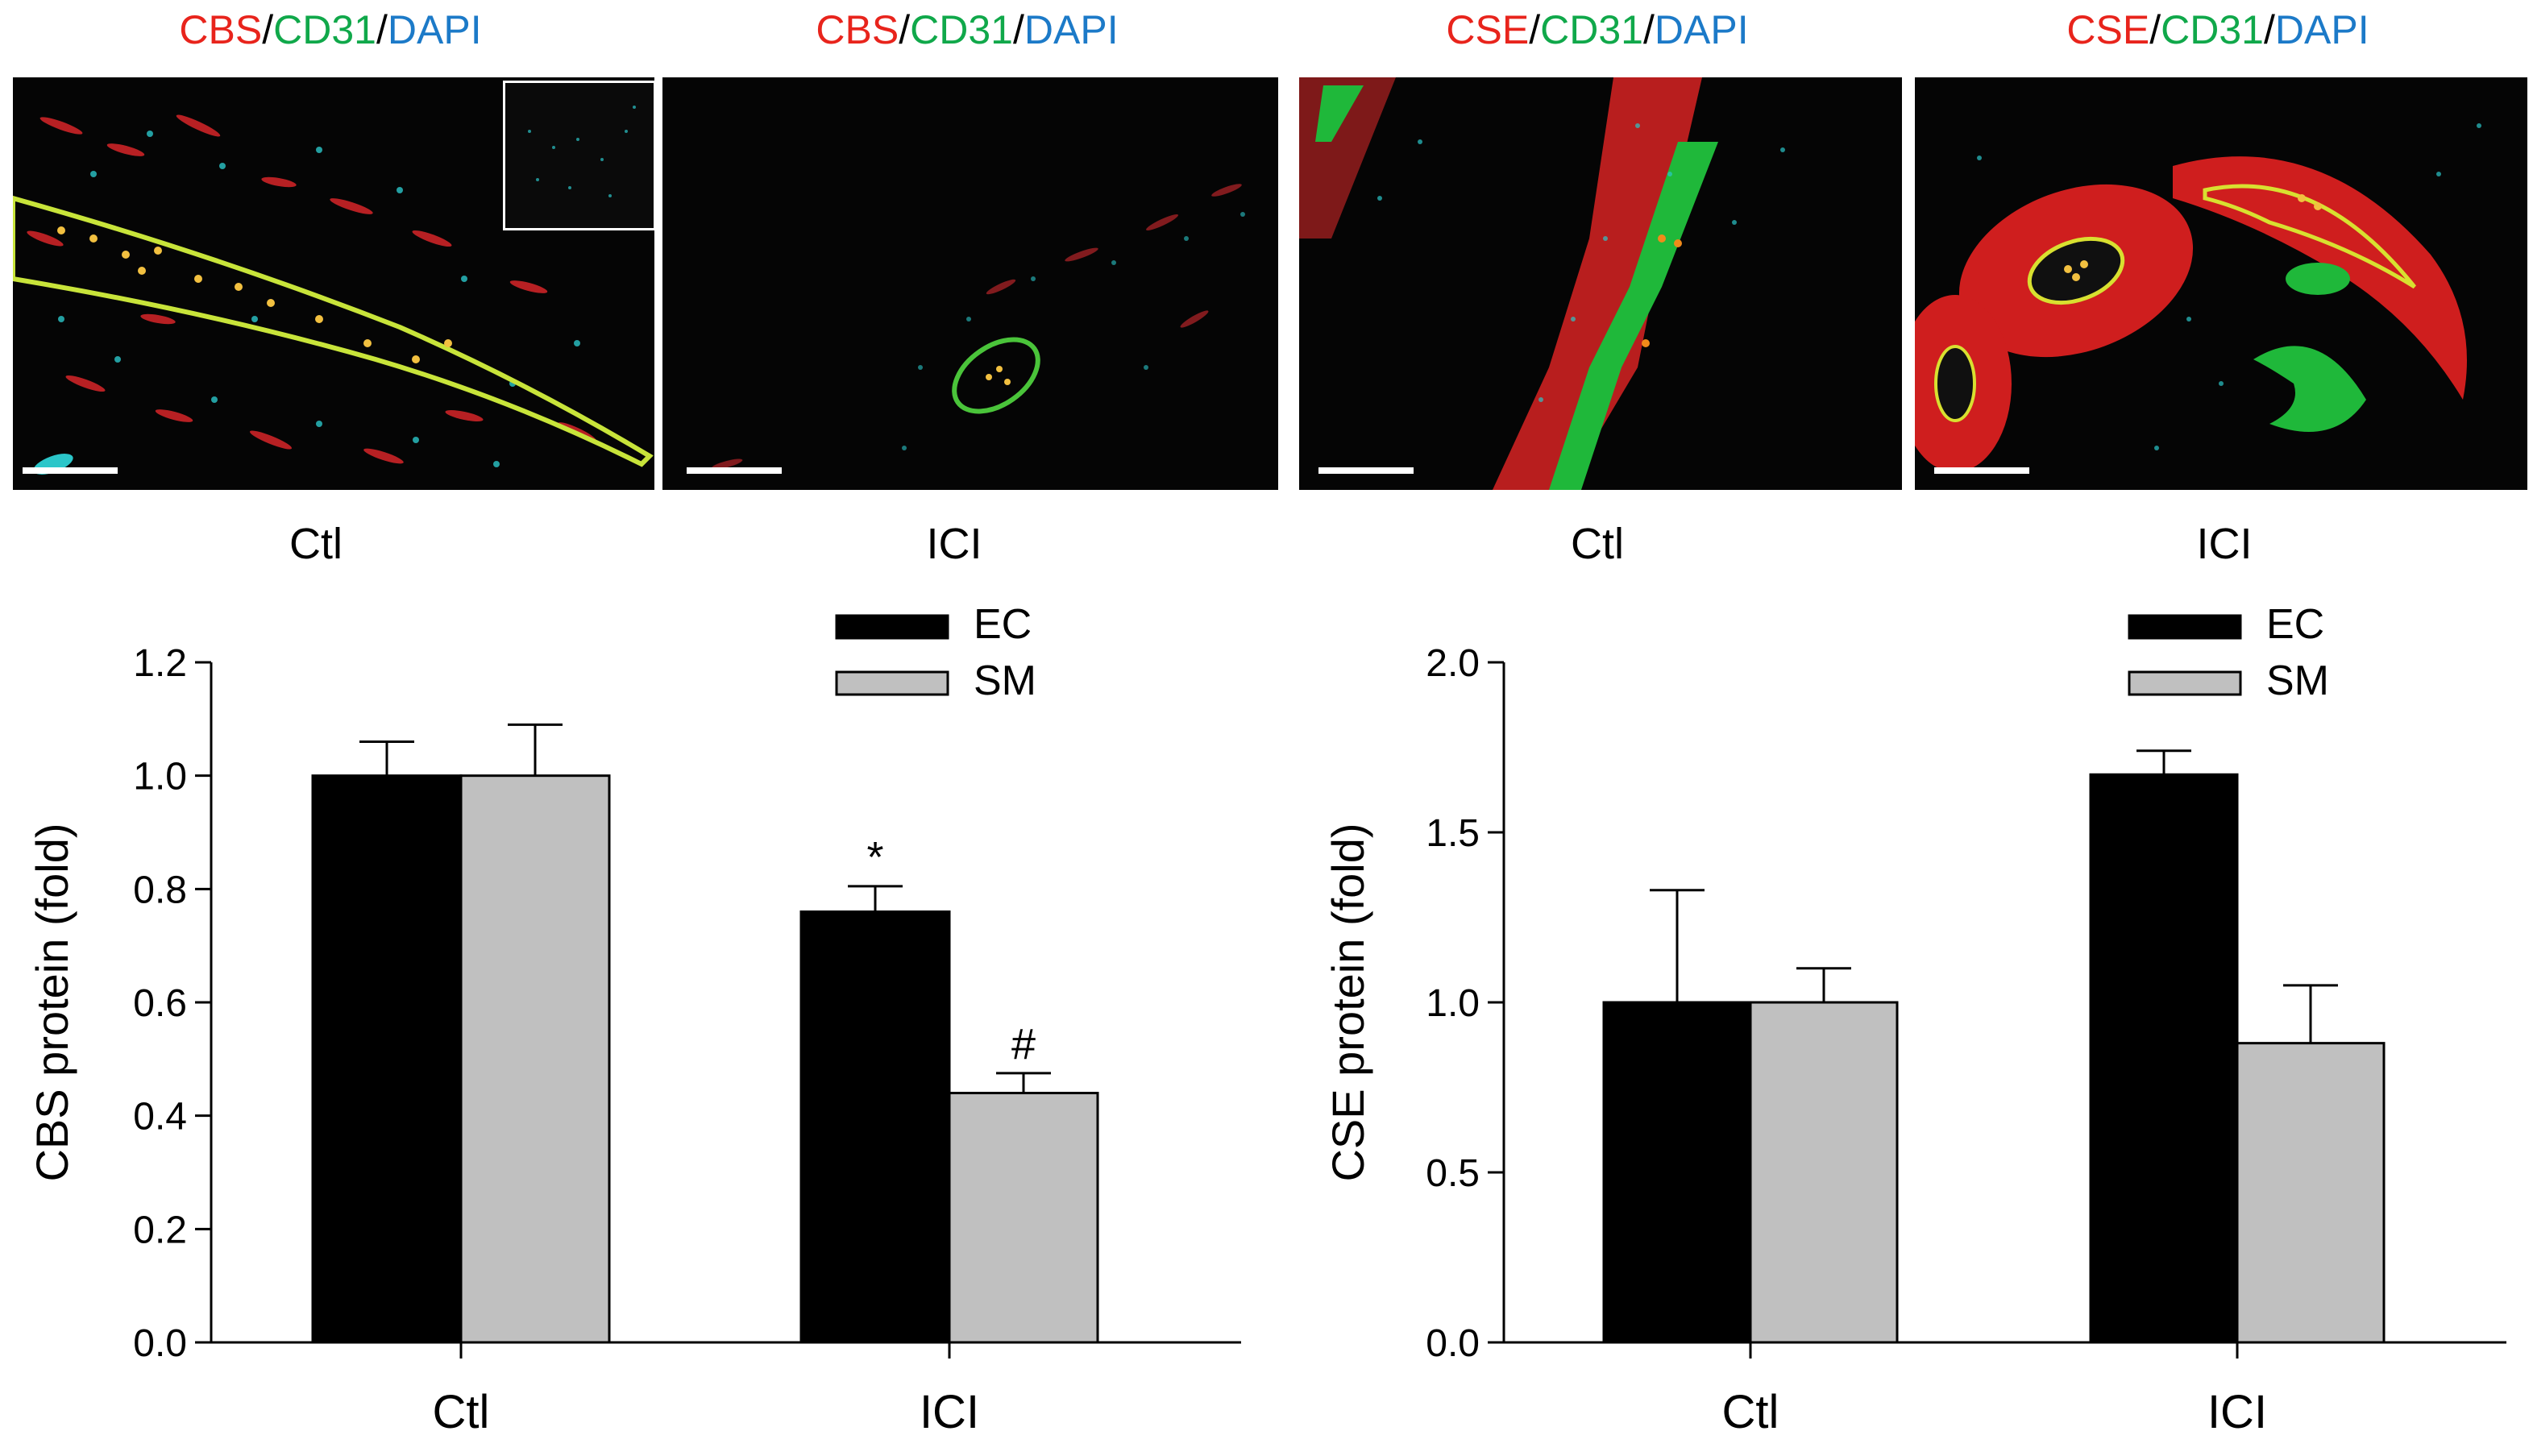  I want to click on micrograph-label-4: ICI, so click(2224, 544).